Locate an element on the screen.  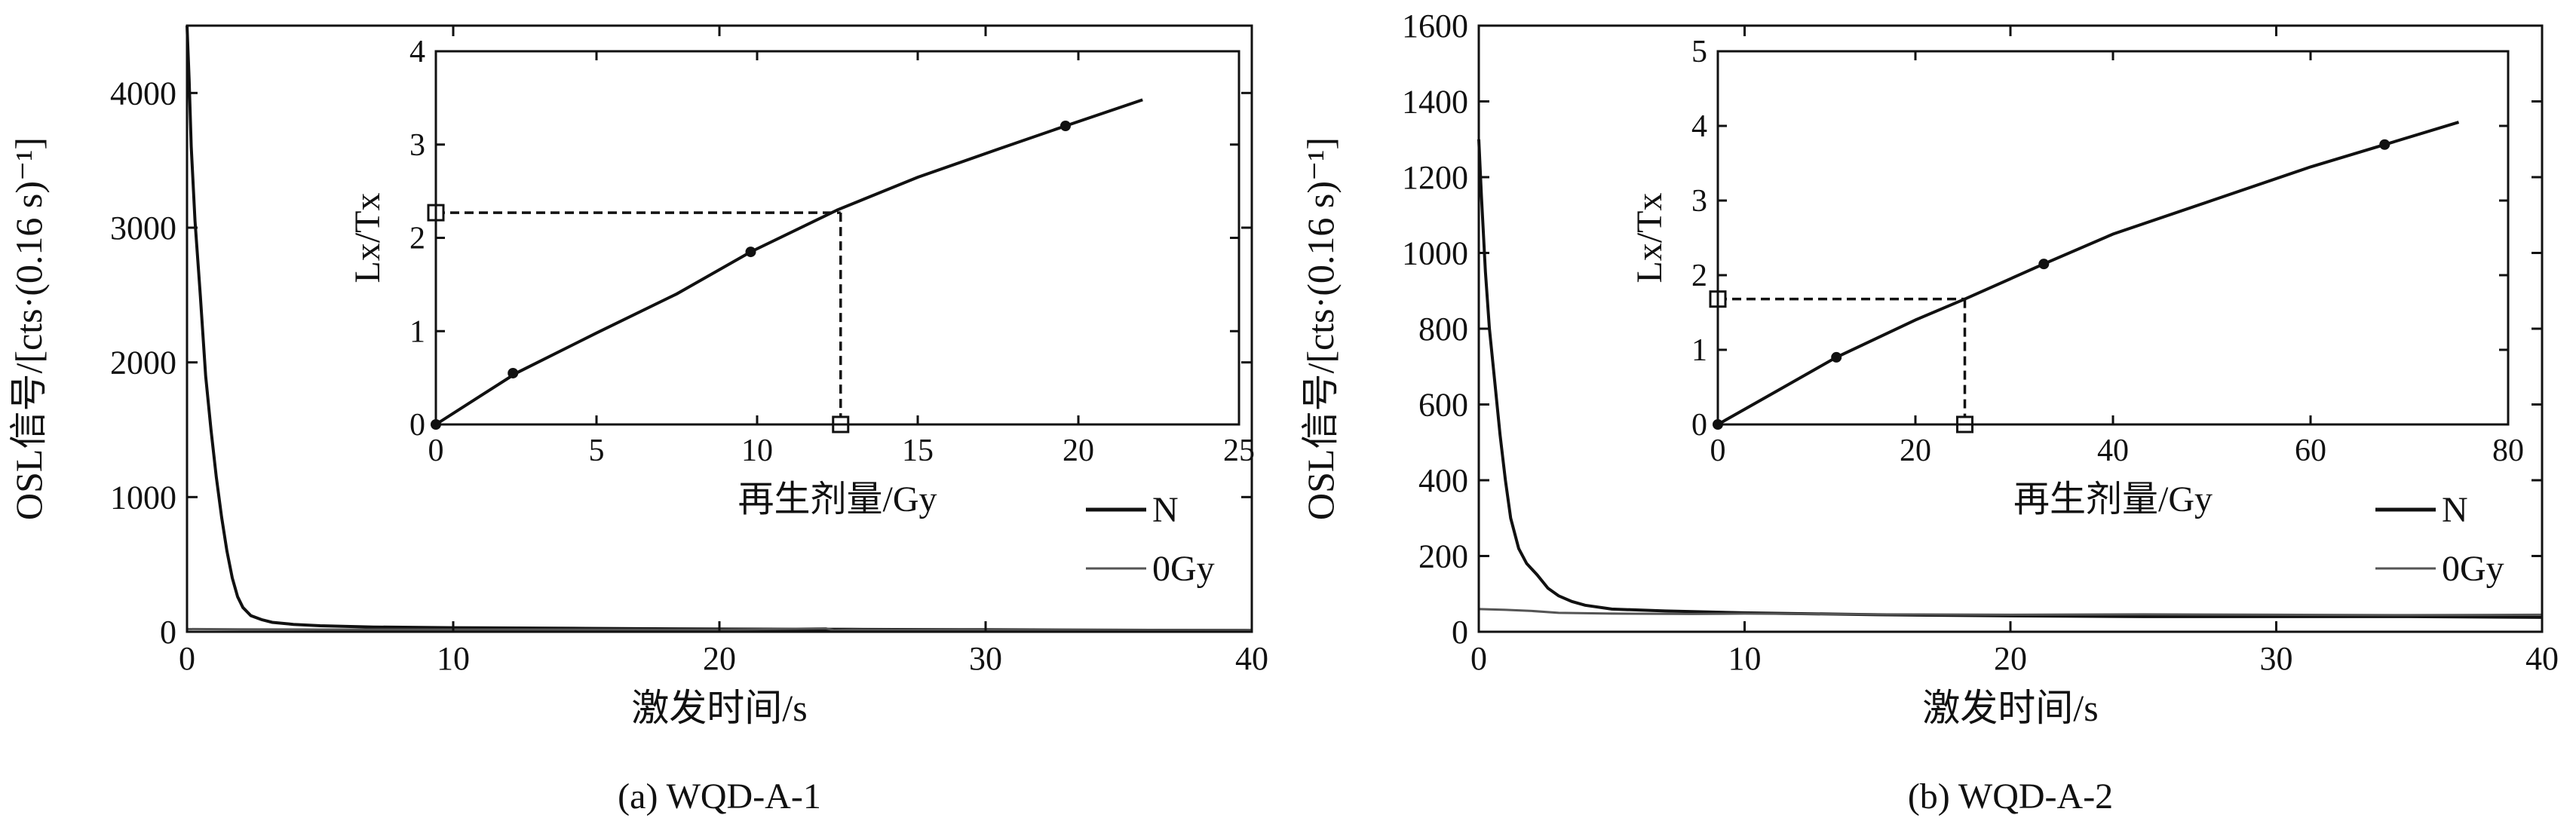
y-tick-label: 1400 is located at coordinates (1435, 102).